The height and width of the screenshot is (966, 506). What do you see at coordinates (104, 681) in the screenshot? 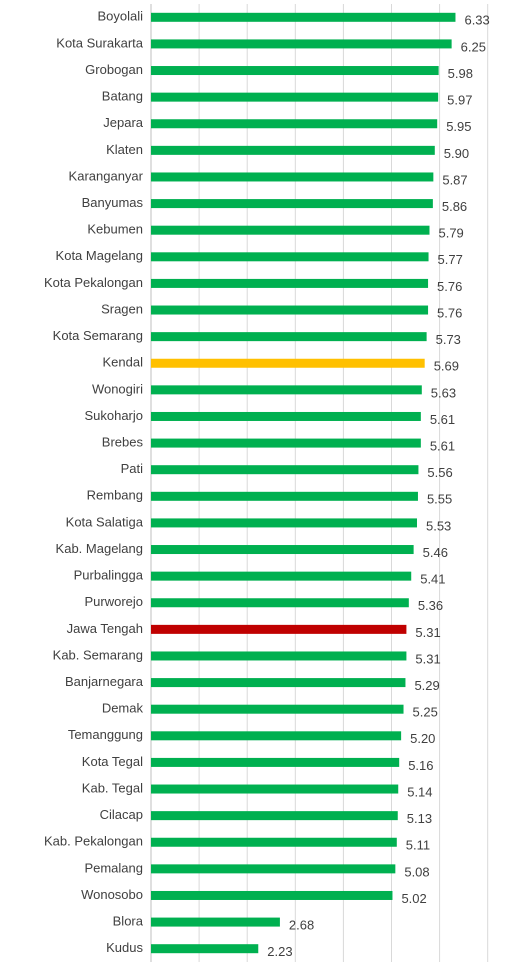
I see `category-label: Banjarnegara` at bounding box center [104, 681].